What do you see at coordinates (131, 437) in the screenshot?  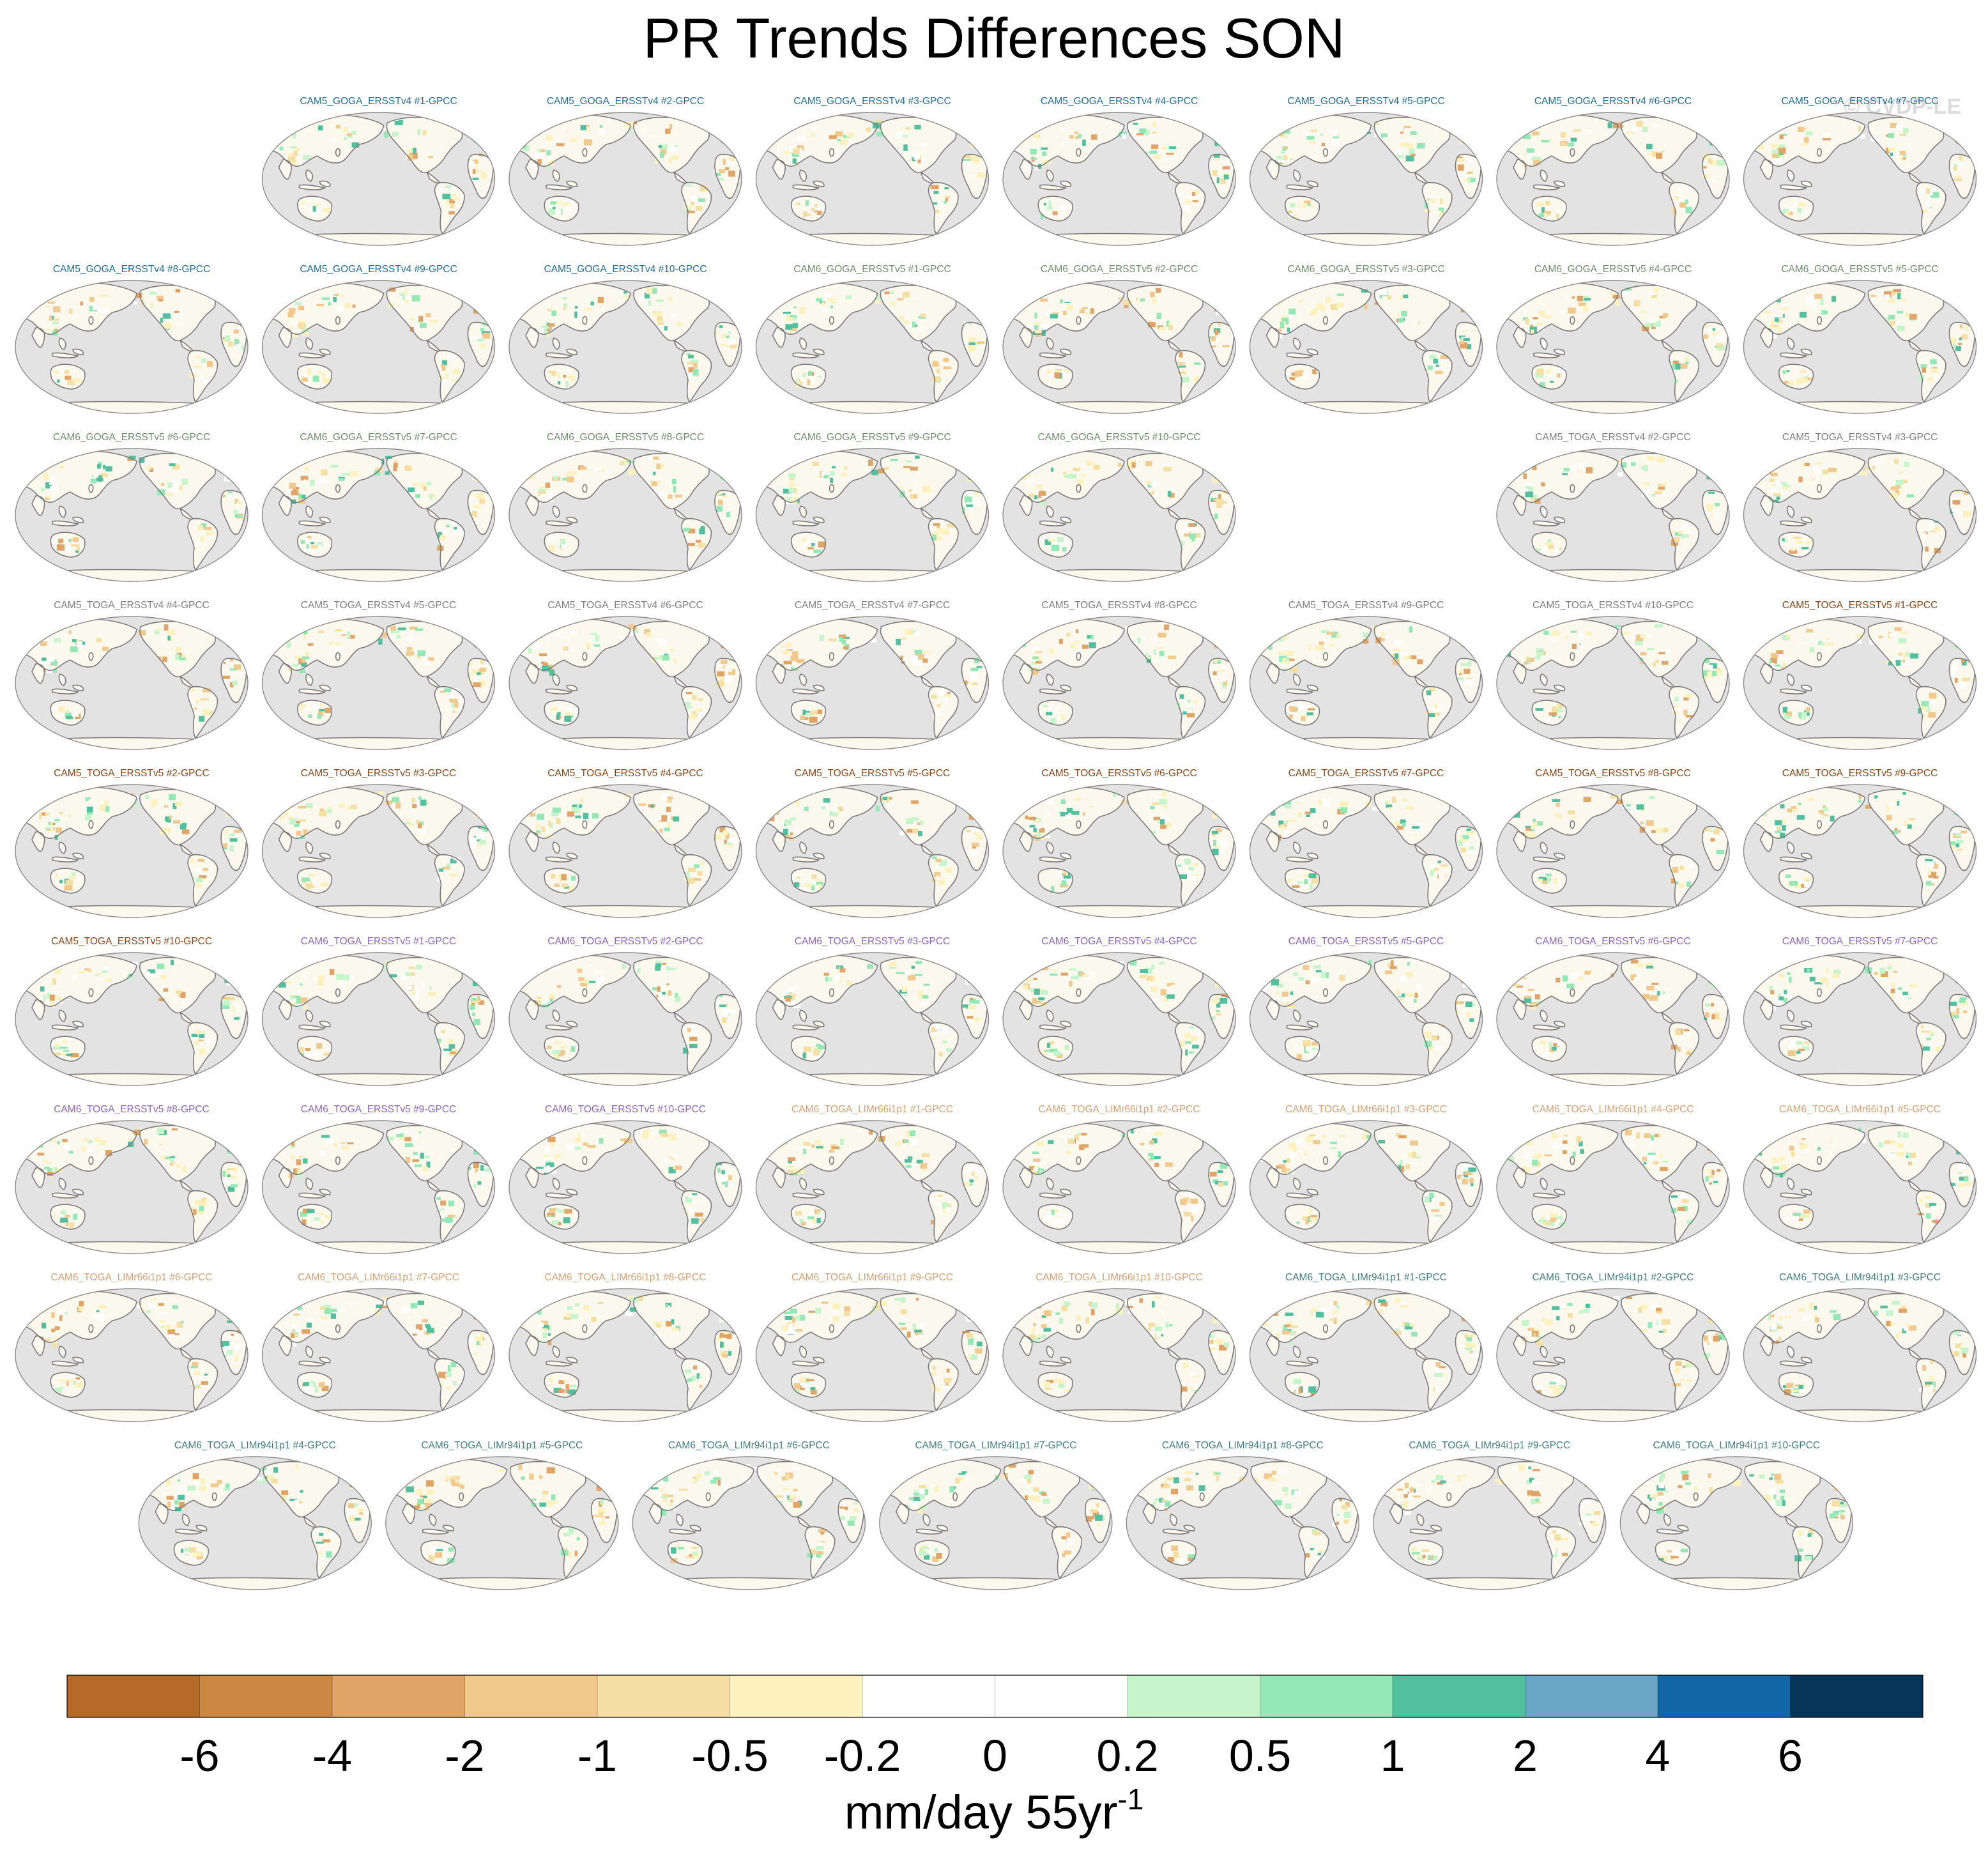 I see `panel-label: CAM6_GOGA_ERSSTv5 #6-GPCC` at bounding box center [131, 437].